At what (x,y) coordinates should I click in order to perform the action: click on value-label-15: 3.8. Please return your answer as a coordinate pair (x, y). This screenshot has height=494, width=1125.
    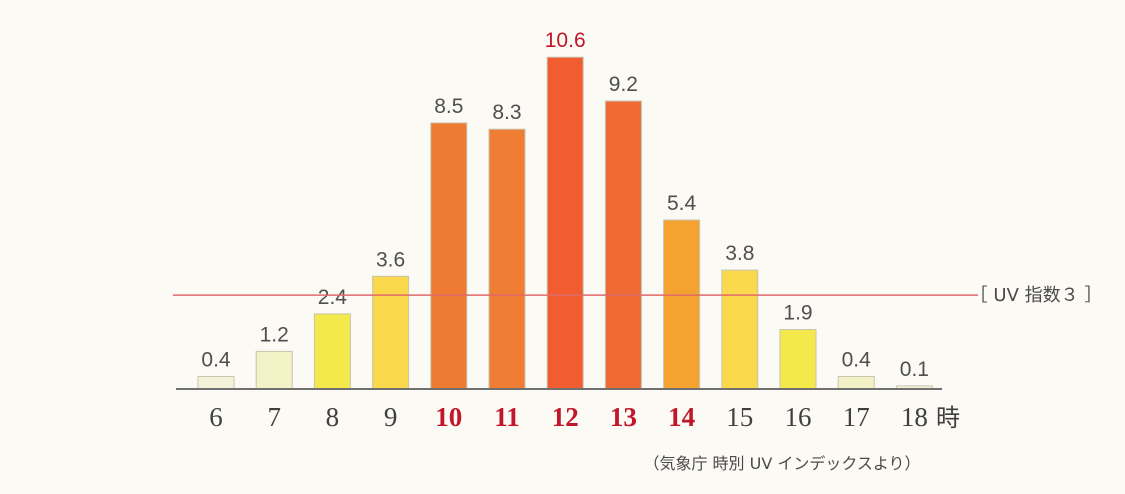
    Looking at the image, I should click on (739, 253).